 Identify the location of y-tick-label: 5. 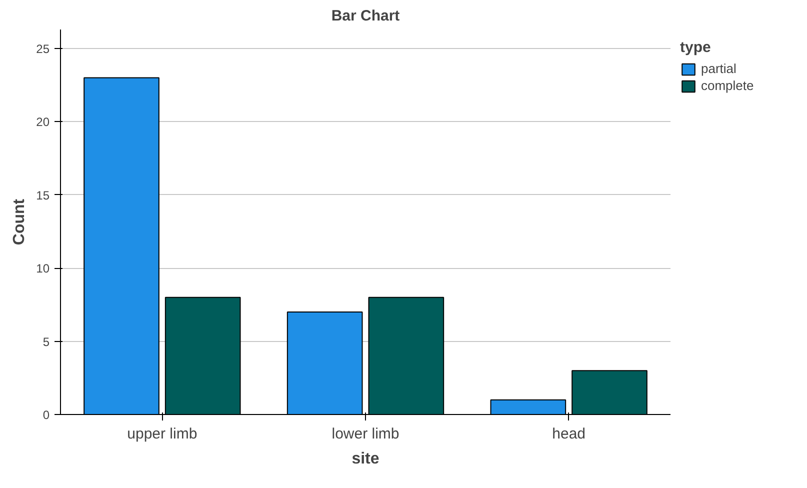
(46, 341).